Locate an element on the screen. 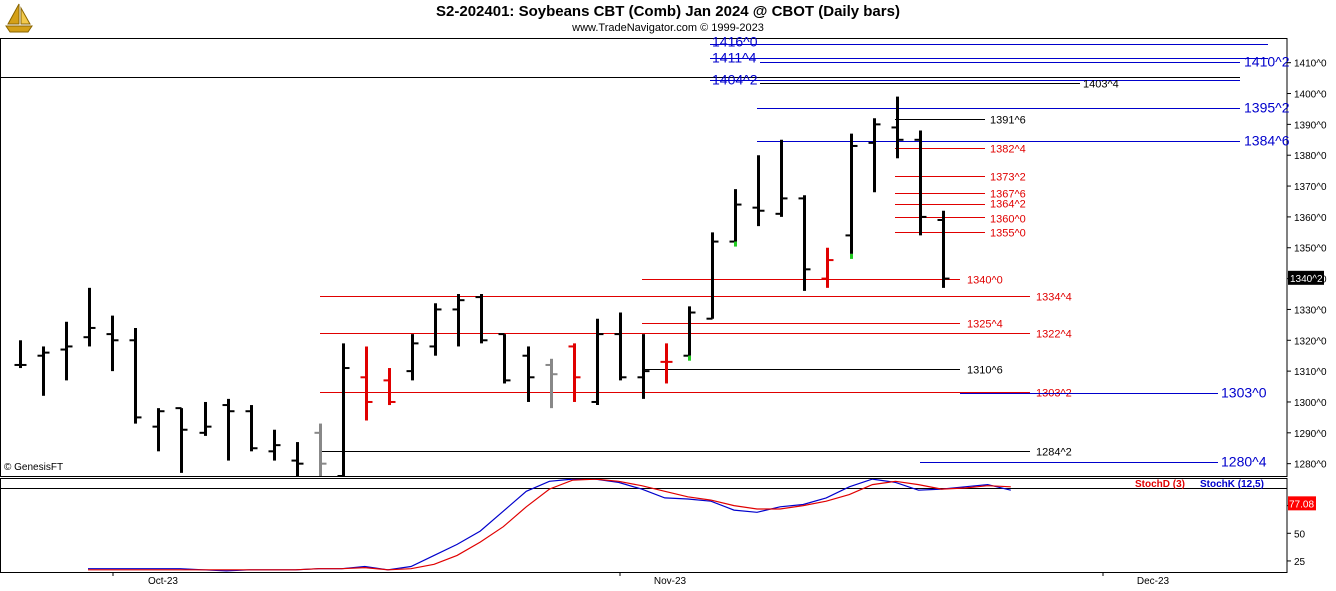  date-axis-label: Nov-23 is located at coordinates (670, 581).